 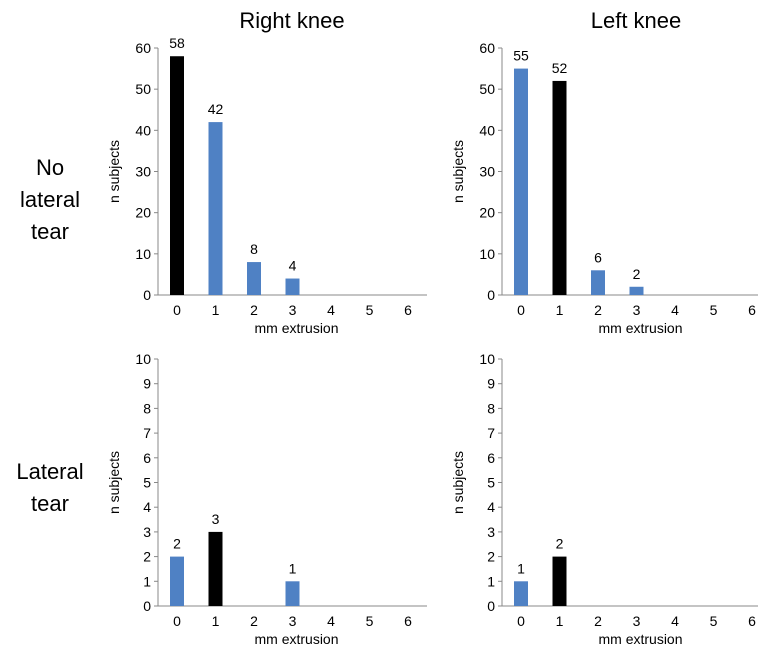 What do you see at coordinates (147, 483) in the screenshot?
I see `y-tick-label: 5` at bounding box center [147, 483].